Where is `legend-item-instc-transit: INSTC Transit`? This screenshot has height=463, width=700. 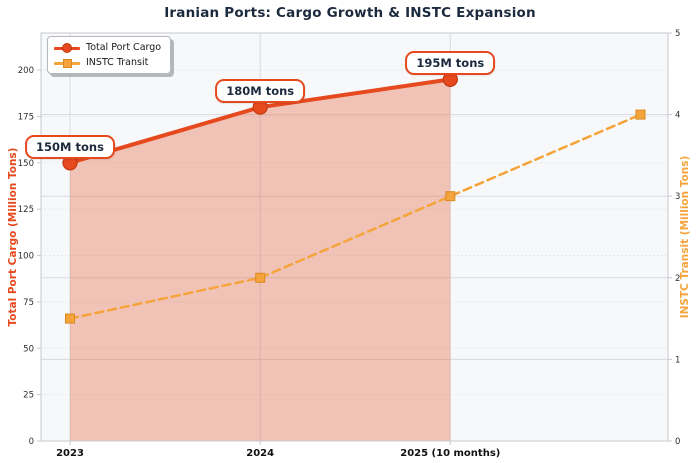 legend-item-instc-transit: INSTC Transit is located at coordinates (107, 62).